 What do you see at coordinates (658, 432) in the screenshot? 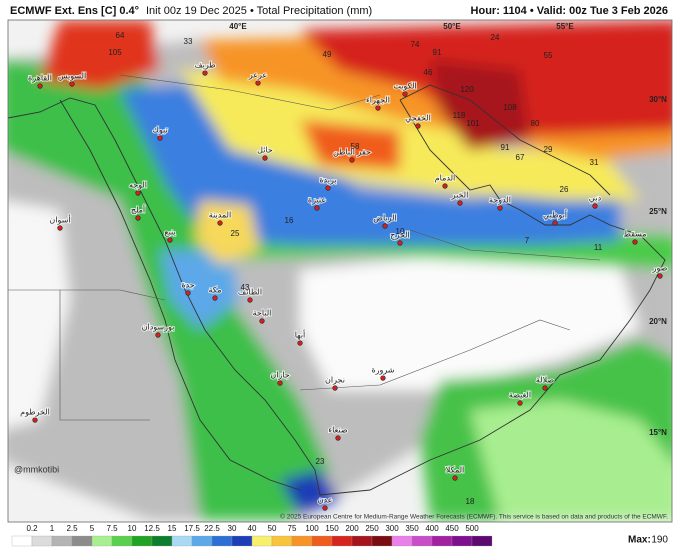
I see `grid-label: 15°N` at bounding box center [658, 432].